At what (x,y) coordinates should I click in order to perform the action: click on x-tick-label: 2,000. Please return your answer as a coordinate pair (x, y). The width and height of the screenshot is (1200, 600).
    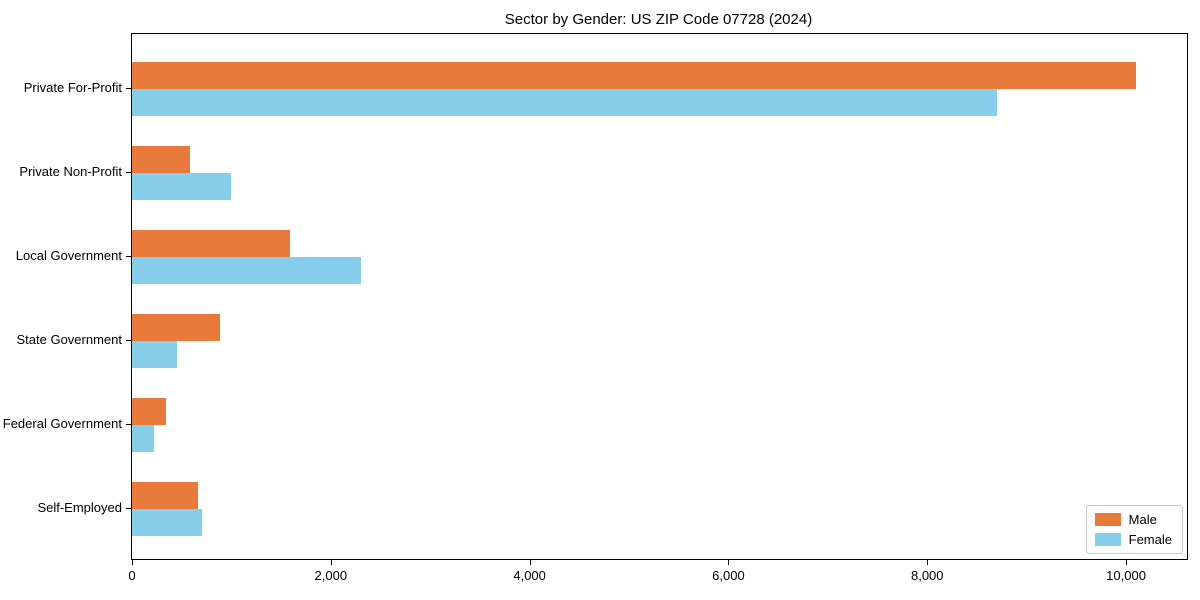
    Looking at the image, I should click on (331, 575).